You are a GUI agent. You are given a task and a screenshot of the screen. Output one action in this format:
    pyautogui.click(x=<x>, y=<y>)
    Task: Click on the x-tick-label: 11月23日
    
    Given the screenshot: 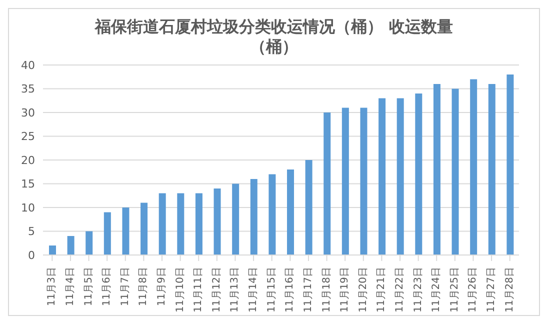 What is the action you would take?
    pyautogui.click(x=418, y=289)
    